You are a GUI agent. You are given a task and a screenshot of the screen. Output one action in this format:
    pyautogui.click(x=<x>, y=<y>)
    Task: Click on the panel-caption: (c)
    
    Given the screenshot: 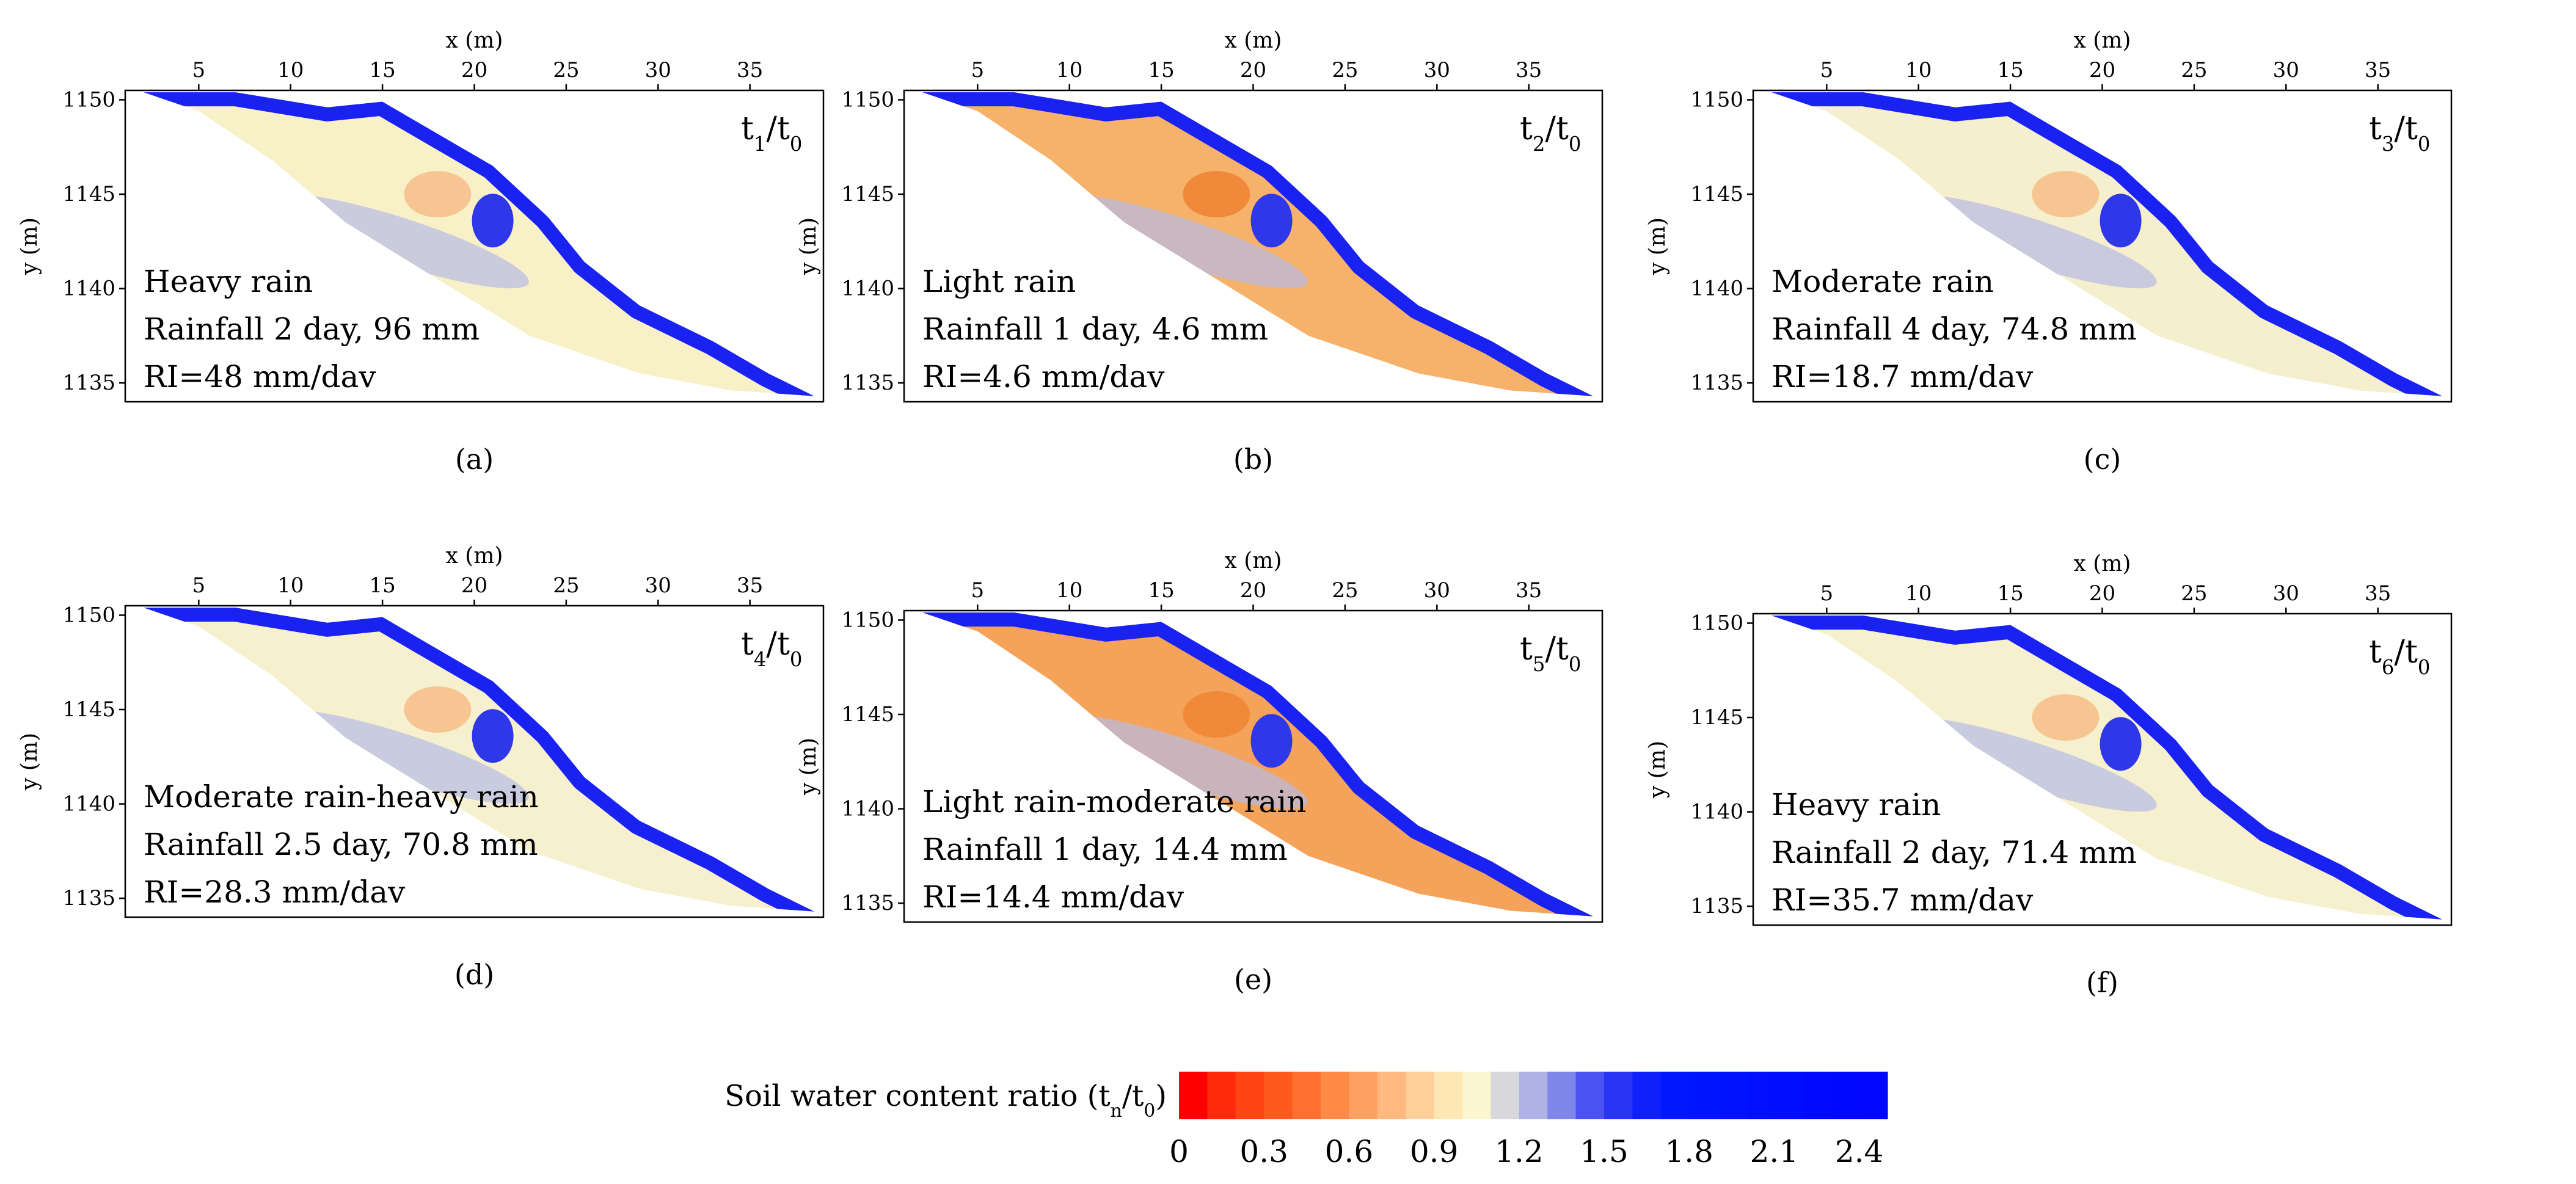 What is the action you would take?
    pyautogui.click(x=2103, y=459)
    